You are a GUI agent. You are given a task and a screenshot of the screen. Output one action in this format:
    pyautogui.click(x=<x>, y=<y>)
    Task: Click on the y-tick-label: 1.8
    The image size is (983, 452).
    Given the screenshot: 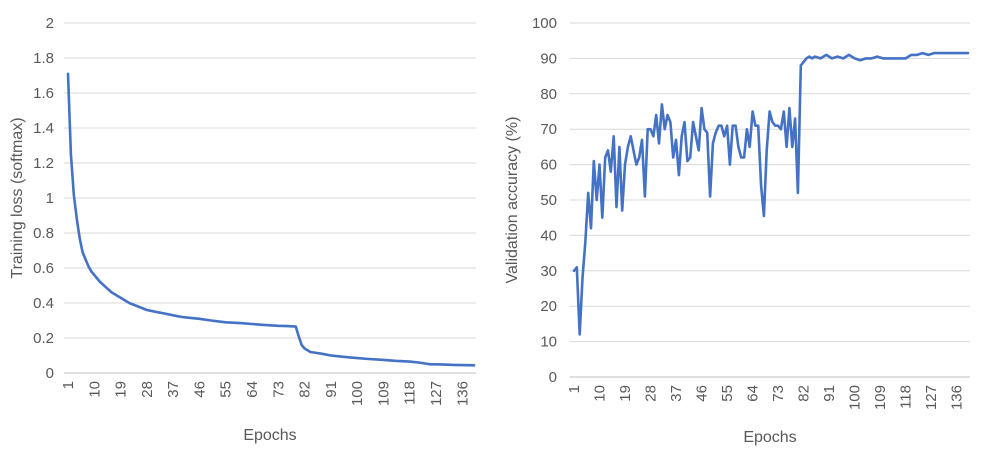 What is the action you would take?
    pyautogui.click(x=43, y=58)
    